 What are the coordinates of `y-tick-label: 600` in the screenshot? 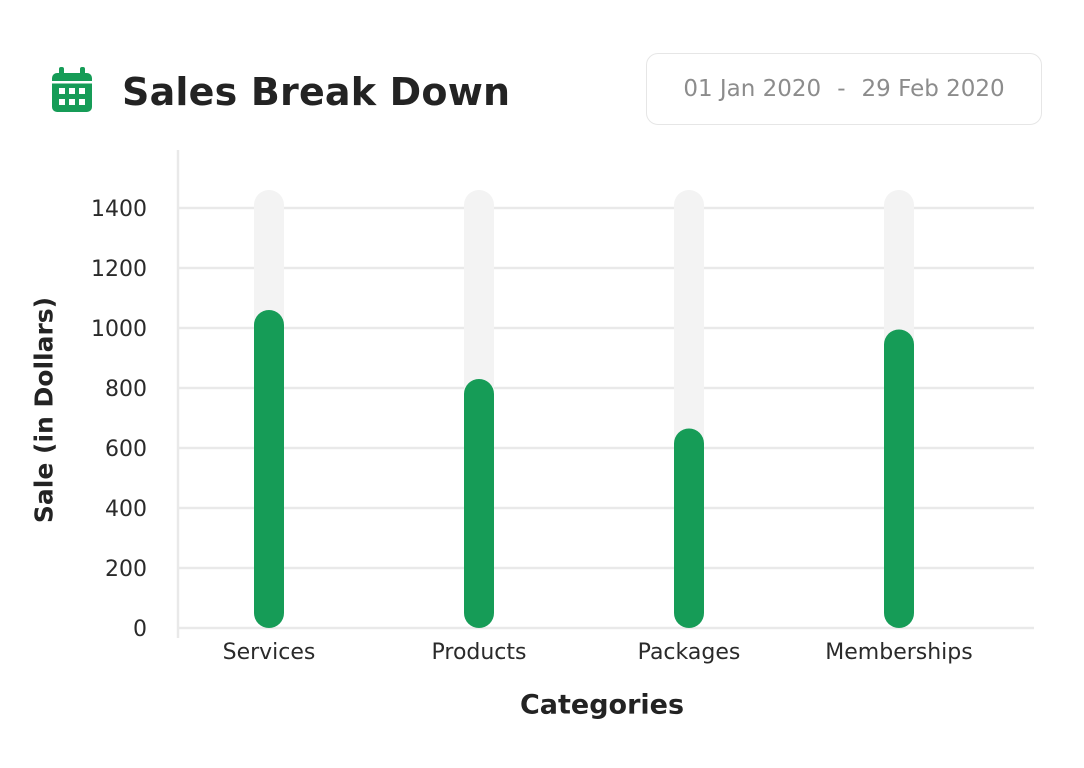 It's located at (126, 449).